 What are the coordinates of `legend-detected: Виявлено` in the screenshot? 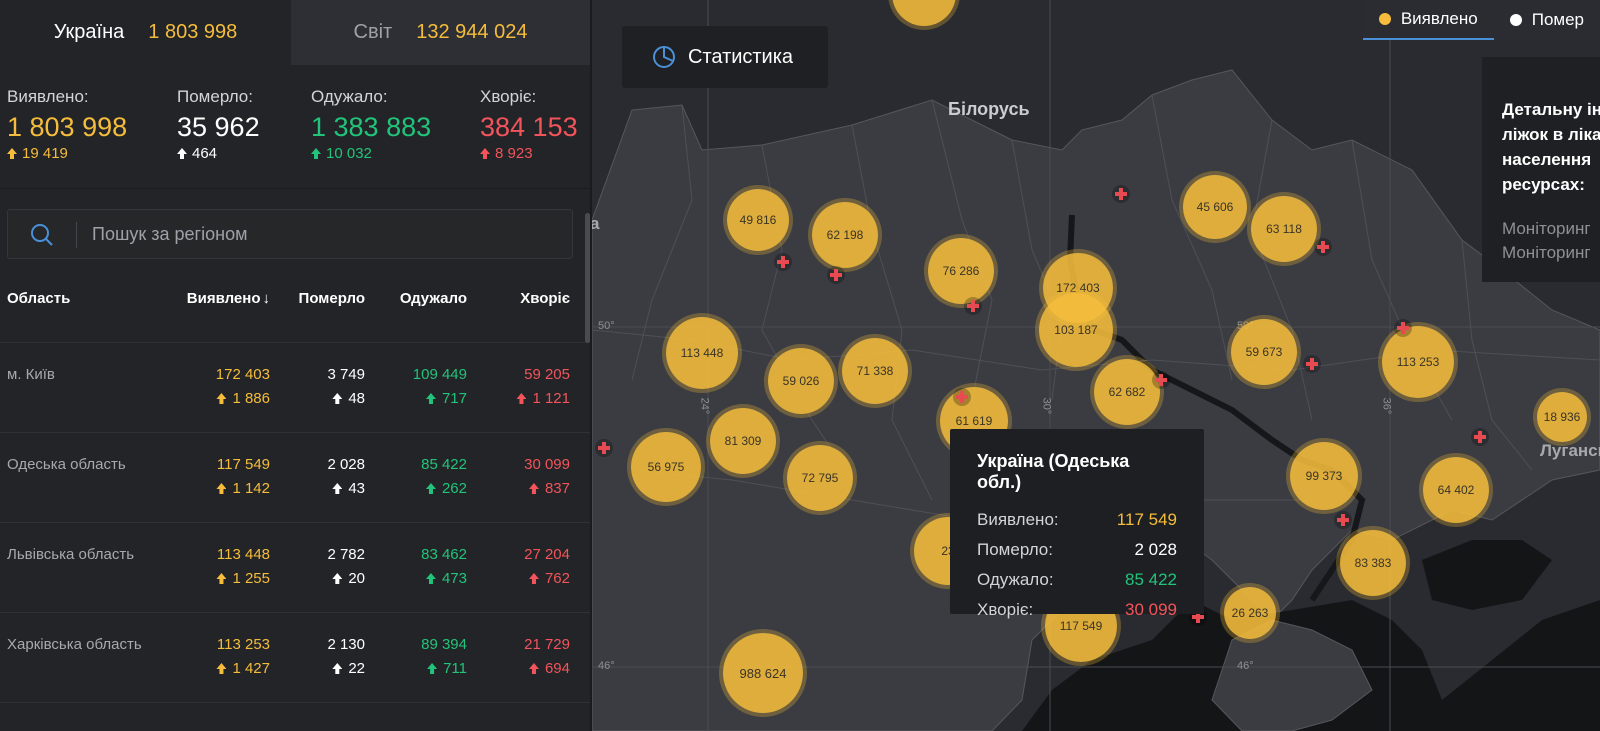 It's located at (1428, 20).